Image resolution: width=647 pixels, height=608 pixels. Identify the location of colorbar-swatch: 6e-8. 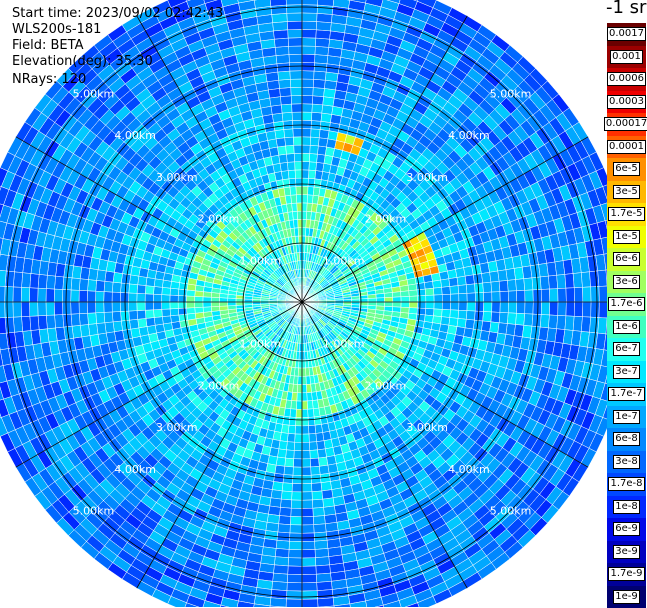
(626, 439).